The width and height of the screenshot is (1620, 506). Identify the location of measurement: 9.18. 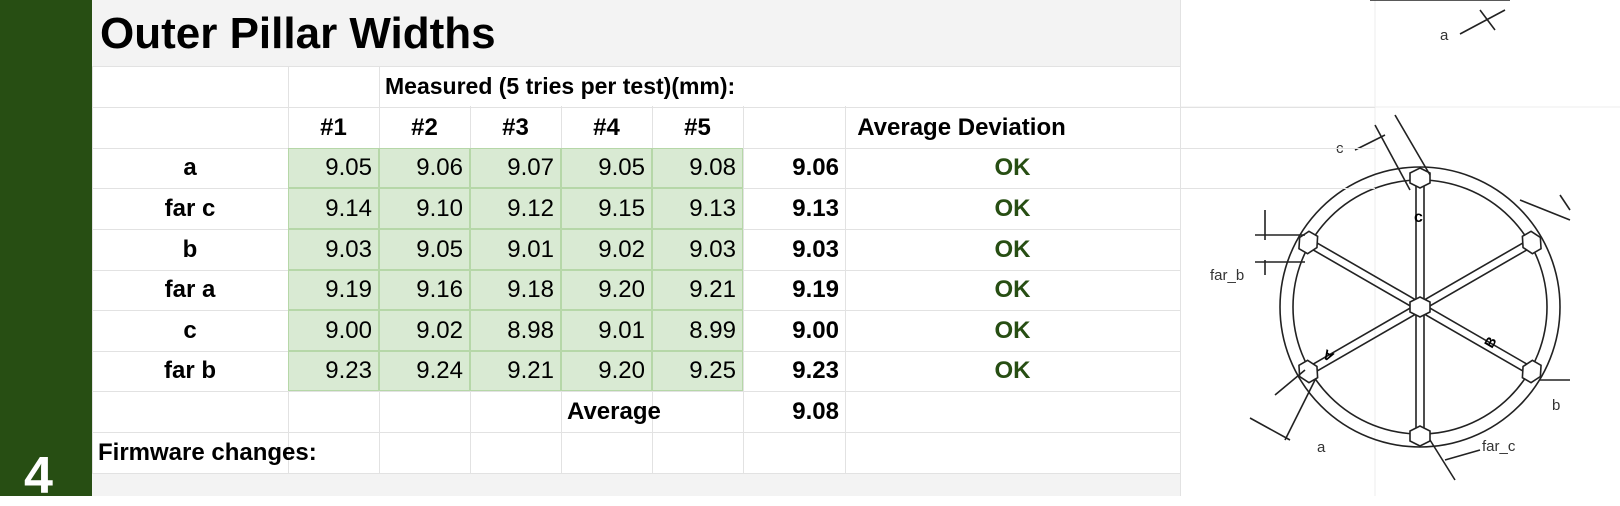
(515, 290).